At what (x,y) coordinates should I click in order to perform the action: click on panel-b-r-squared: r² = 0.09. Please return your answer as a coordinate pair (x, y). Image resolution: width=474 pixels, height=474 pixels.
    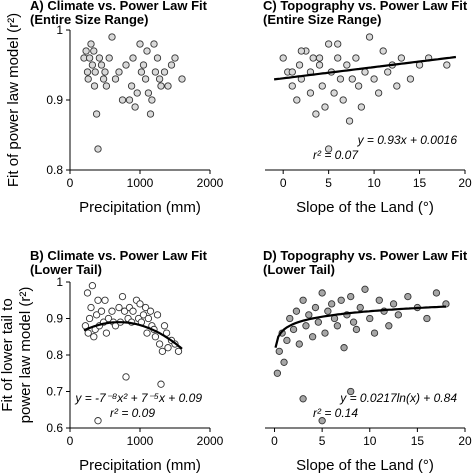
    Looking at the image, I should click on (132, 413).